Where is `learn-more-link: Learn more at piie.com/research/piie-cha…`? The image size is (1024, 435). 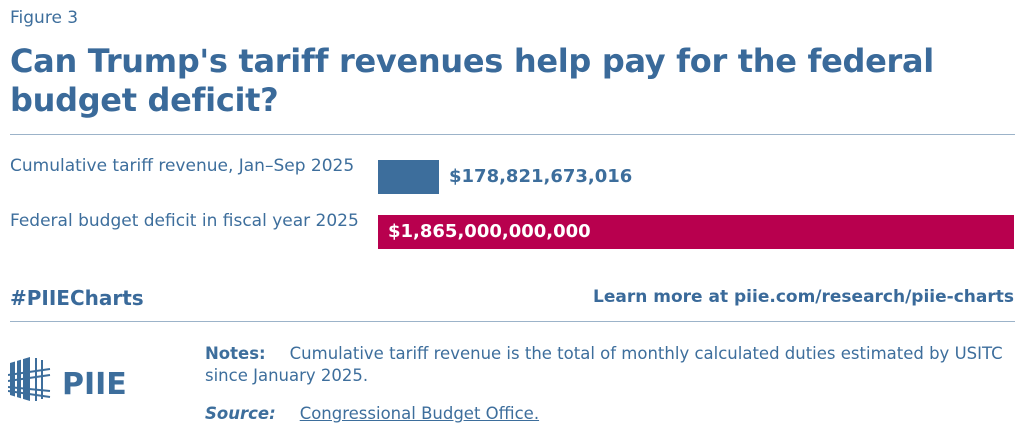 learn-more-link: Learn more at piie.com/research/piie-cha… is located at coordinates (803, 297).